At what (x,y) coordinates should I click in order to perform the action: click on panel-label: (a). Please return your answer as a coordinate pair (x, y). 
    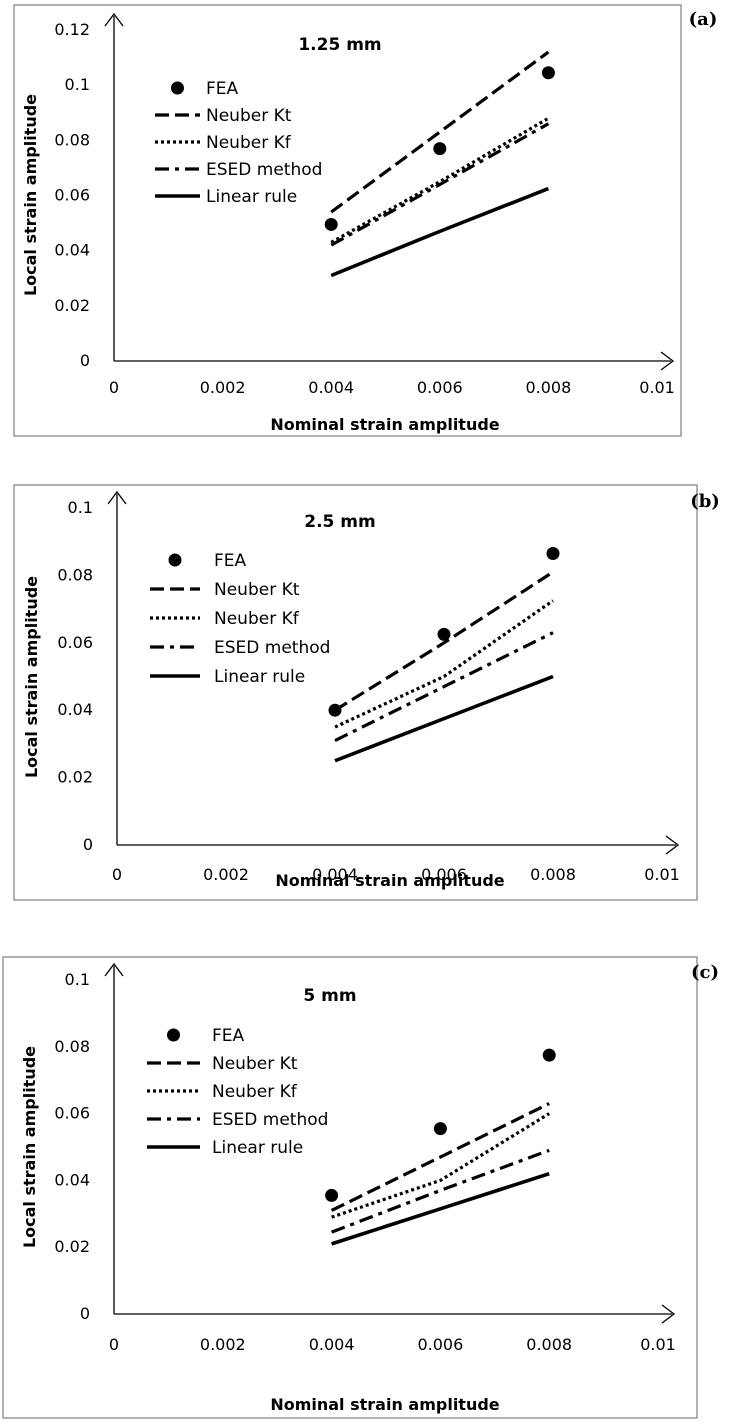
    Looking at the image, I should click on (703, 19).